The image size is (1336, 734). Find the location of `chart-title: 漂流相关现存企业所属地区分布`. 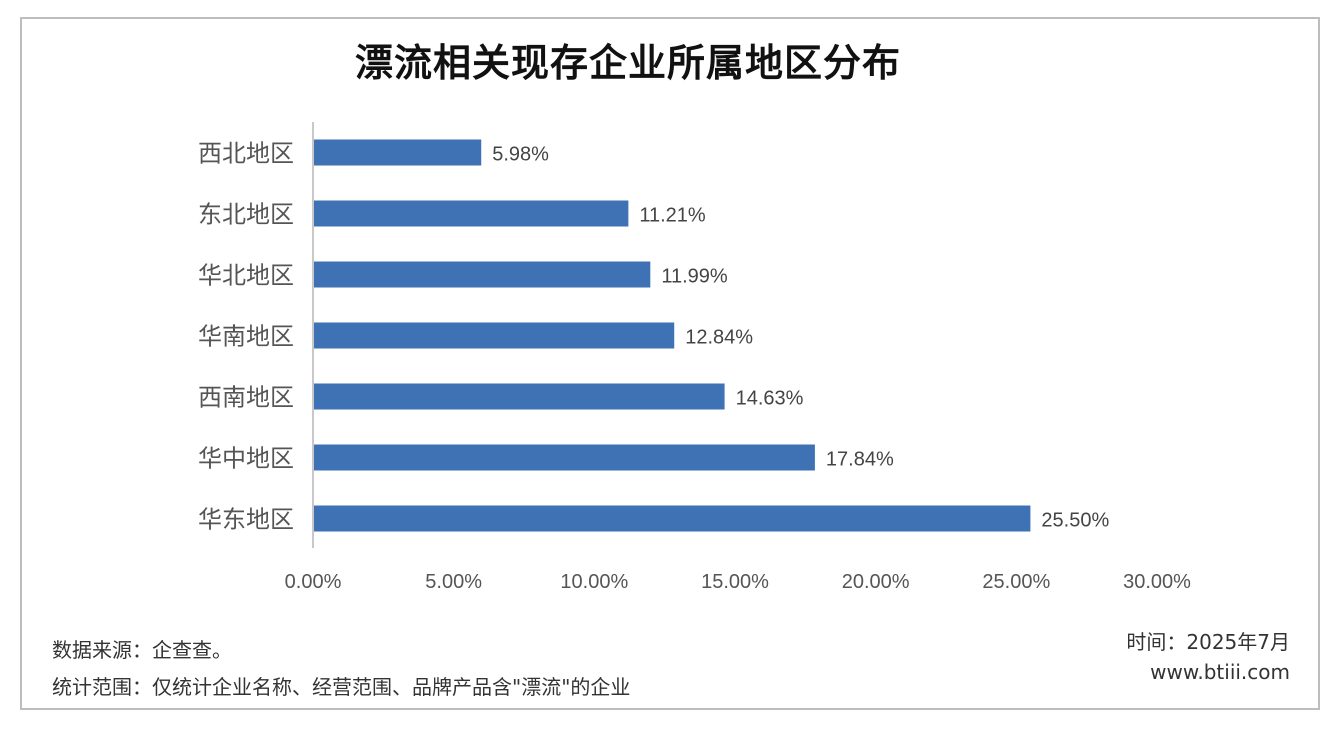

chart-title: 漂流相关现存企业所属地区分布 is located at coordinates (627, 63).